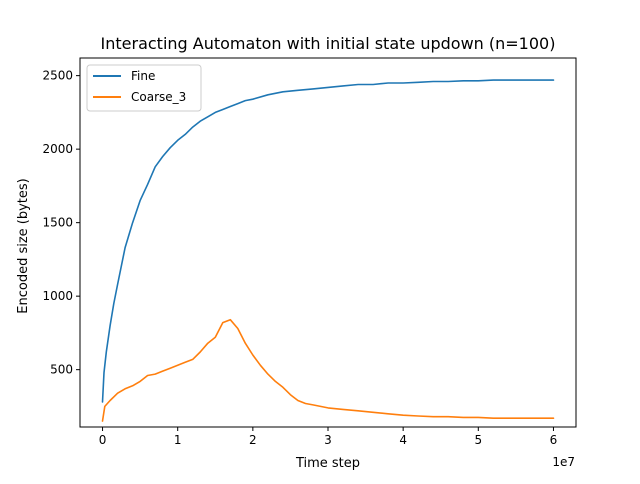 The height and width of the screenshot is (484, 640). What do you see at coordinates (57, 223) in the screenshot?
I see `y-tick-label: 1500` at bounding box center [57, 223].